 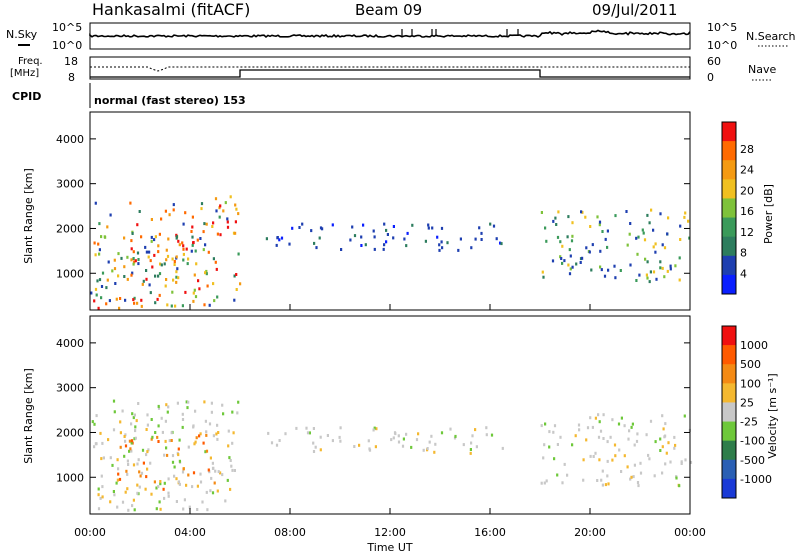 I want to click on nave-line, so click(x=390, y=69).